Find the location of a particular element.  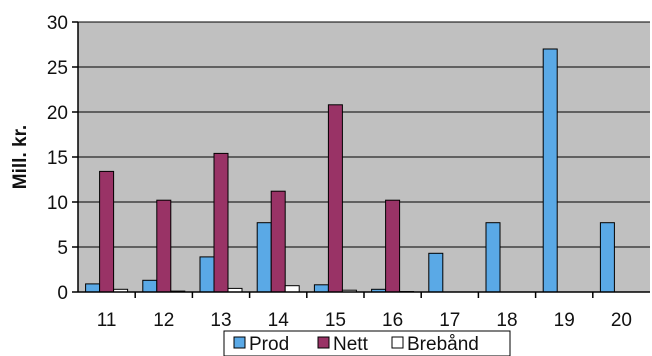

y-tick-label: 25 is located at coordinates (57, 68).